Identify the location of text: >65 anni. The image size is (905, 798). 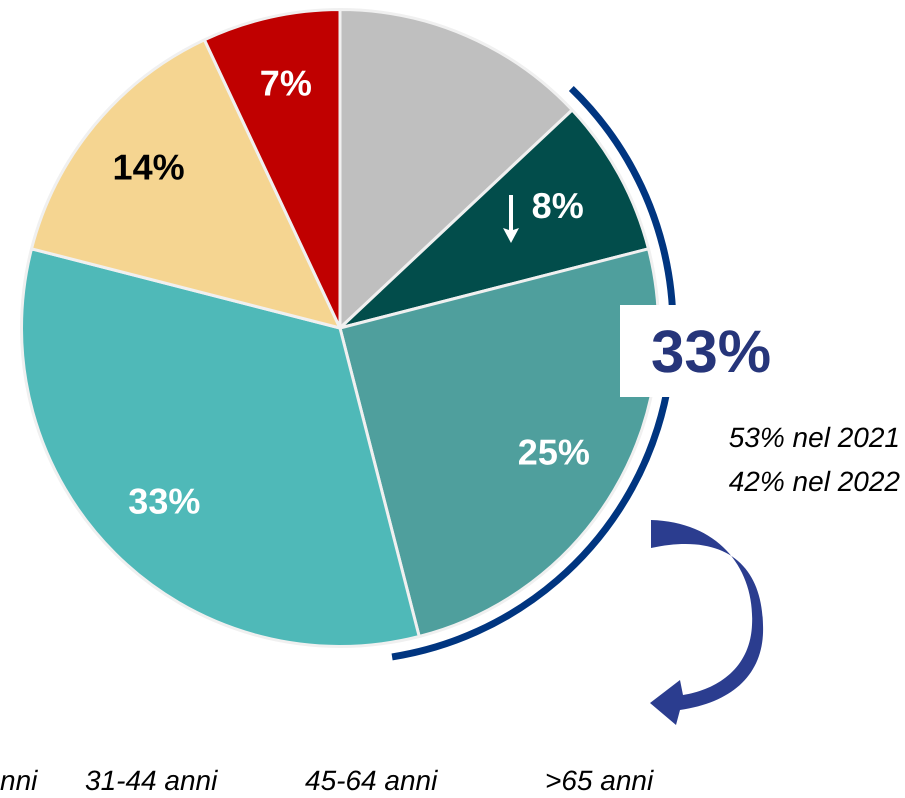
(599, 781).